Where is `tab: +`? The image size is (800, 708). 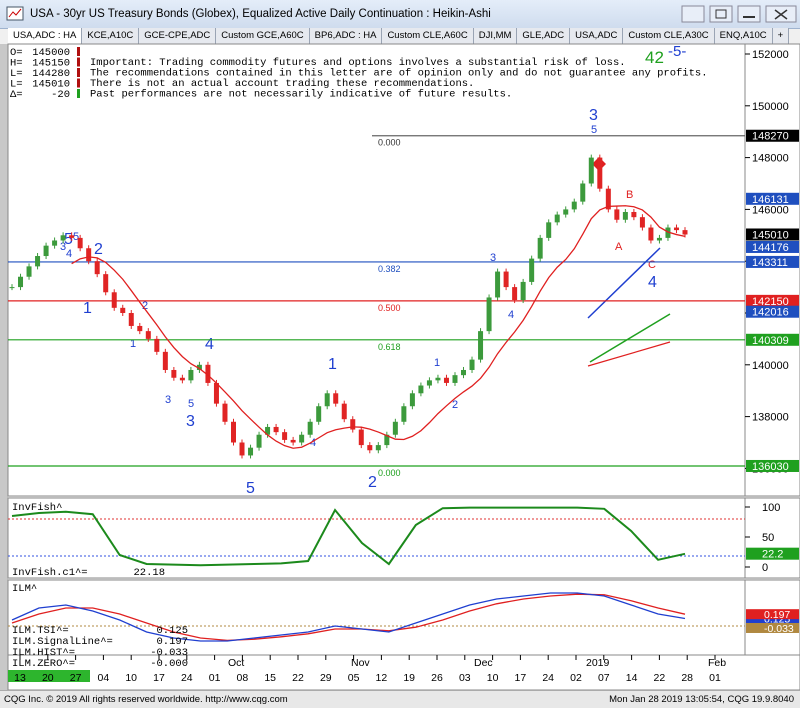
tab: + is located at coordinates (781, 36).